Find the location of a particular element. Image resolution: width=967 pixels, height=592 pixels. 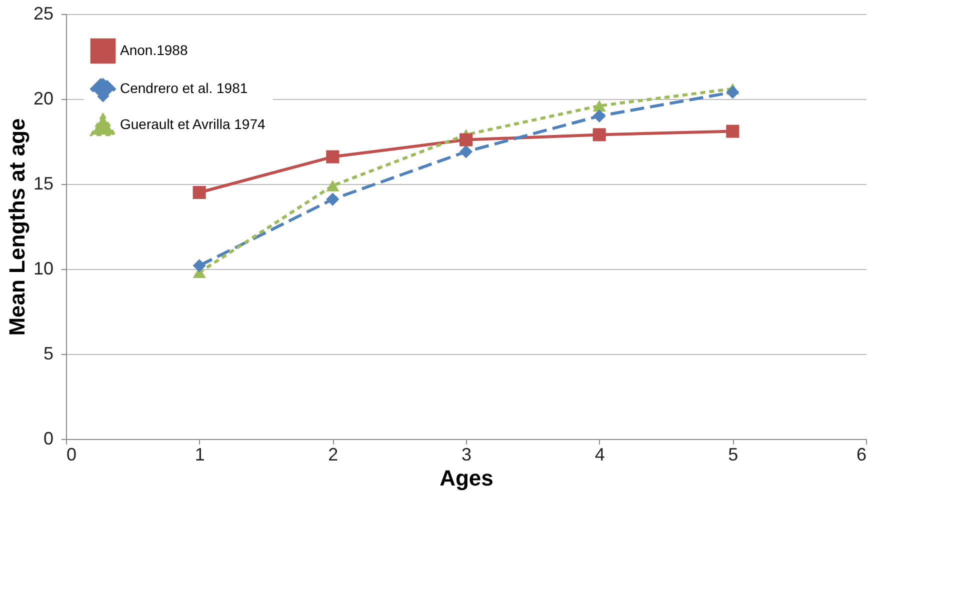

legend-label: Guerault et Avrilla 1974 is located at coordinates (193, 124).